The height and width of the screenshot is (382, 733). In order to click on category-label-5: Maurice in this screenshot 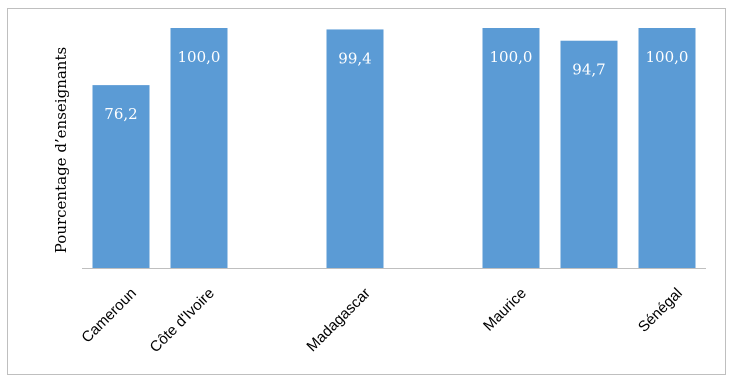, I will do `click(505, 310)`.